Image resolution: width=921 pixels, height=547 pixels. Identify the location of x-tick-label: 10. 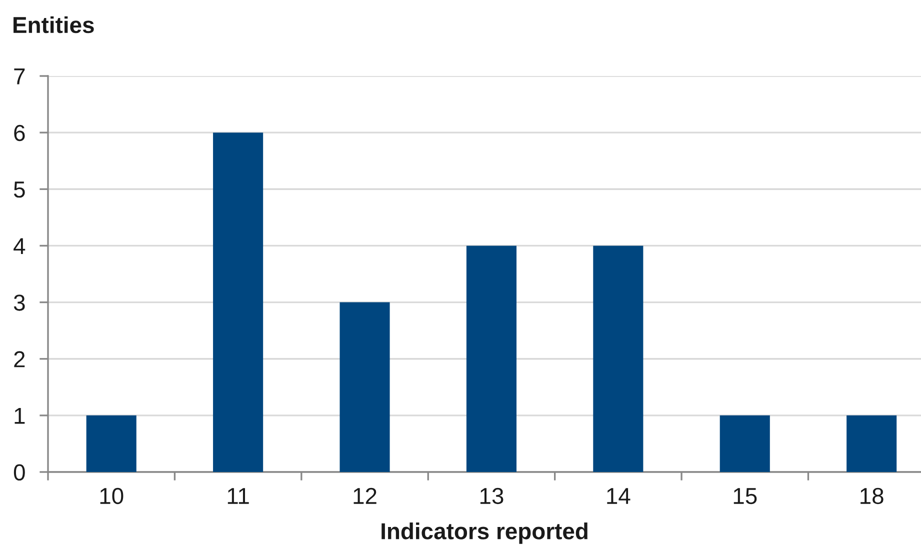
(112, 496).